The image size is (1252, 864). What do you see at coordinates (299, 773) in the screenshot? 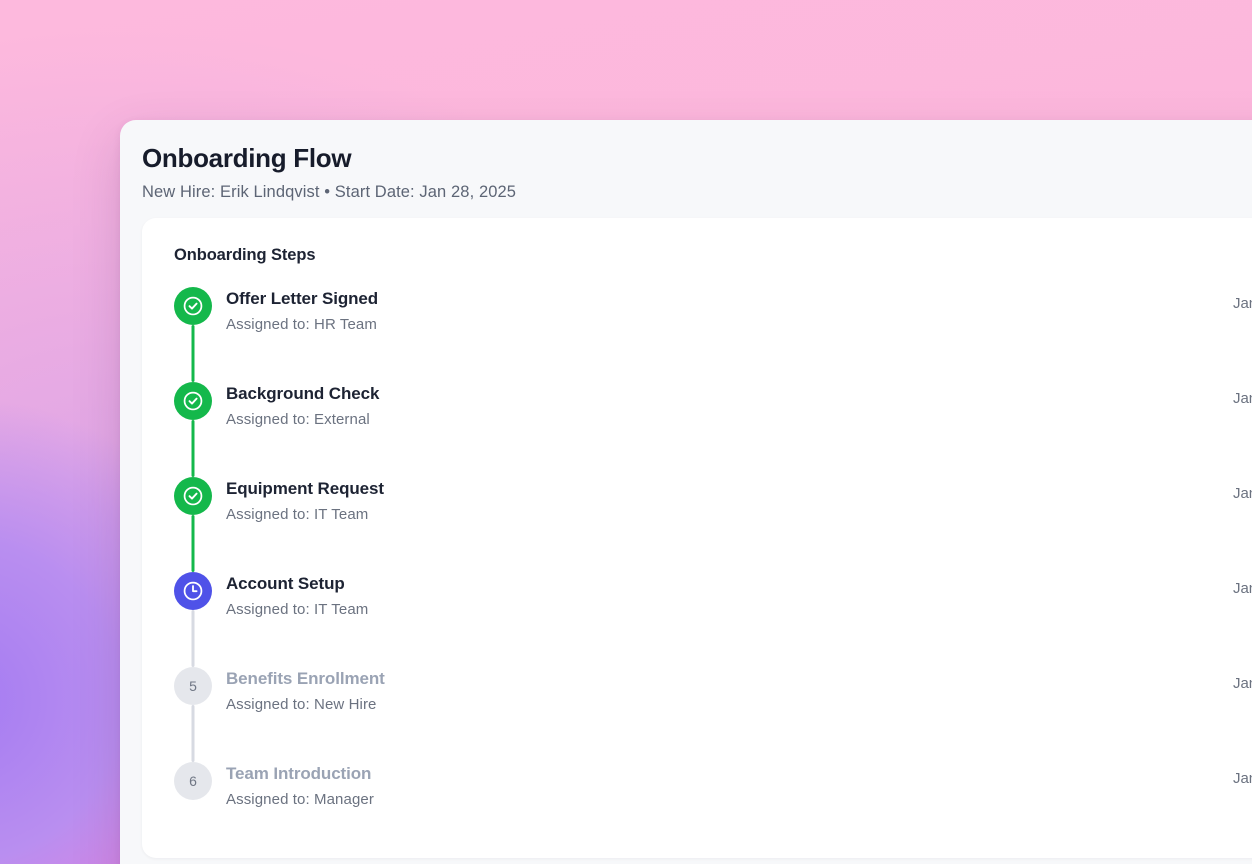
I see `step-title: Team Introduction` at bounding box center [299, 773].